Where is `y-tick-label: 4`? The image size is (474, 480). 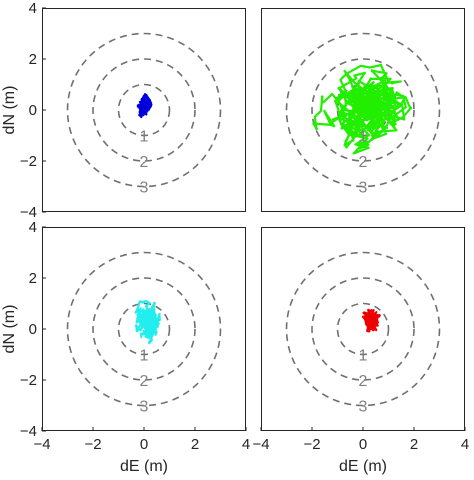 y-tick-label: 4 is located at coordinates (33, 227).